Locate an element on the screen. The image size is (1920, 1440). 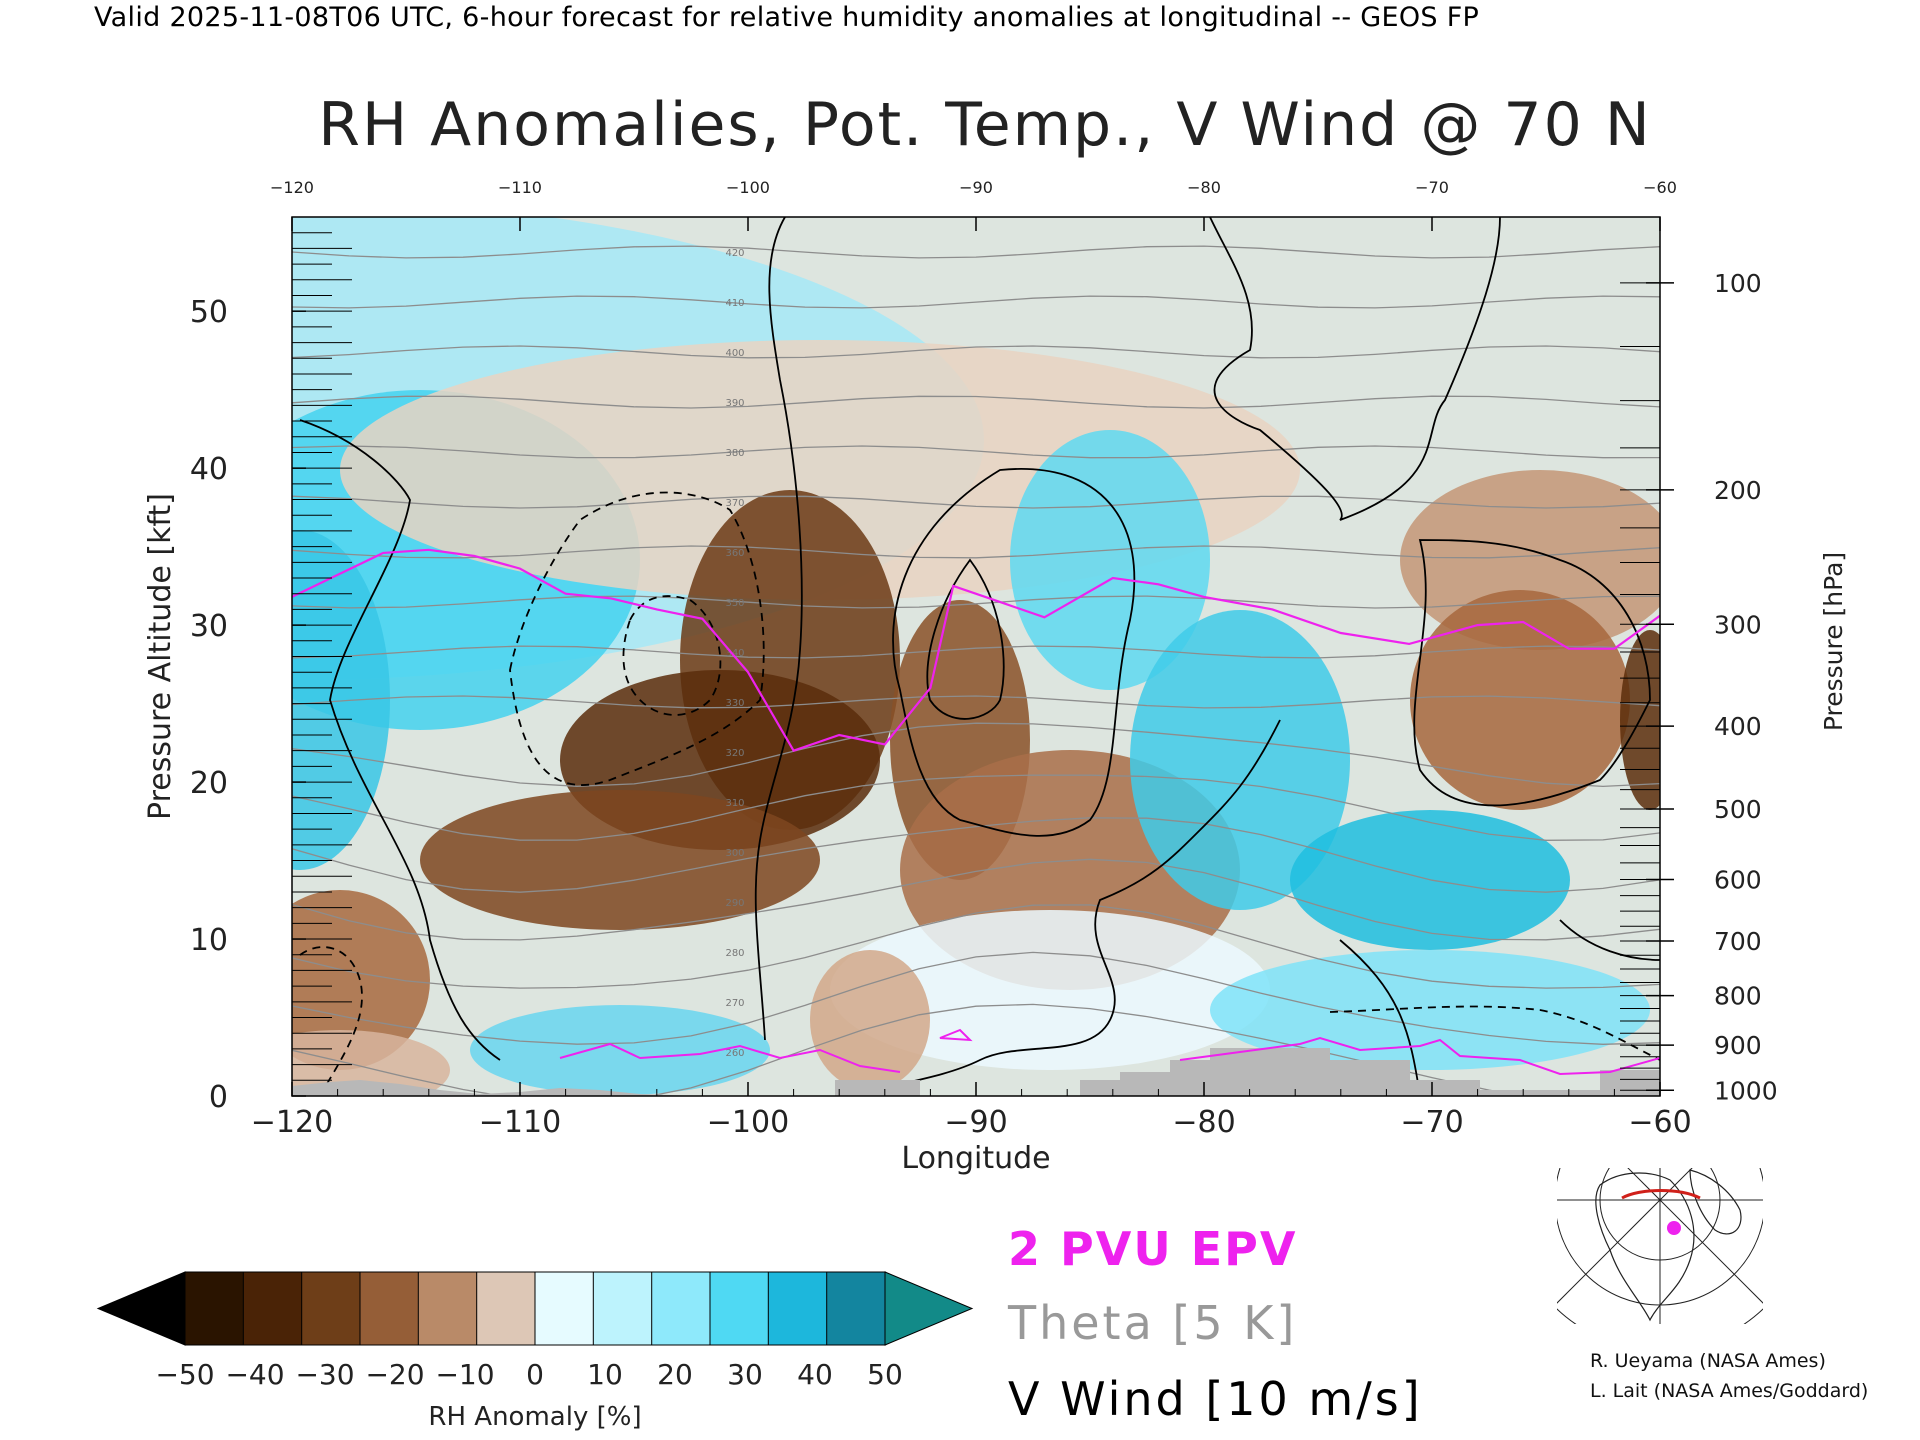
theta-contour-label: 310 is located at coordinates (734, 803).